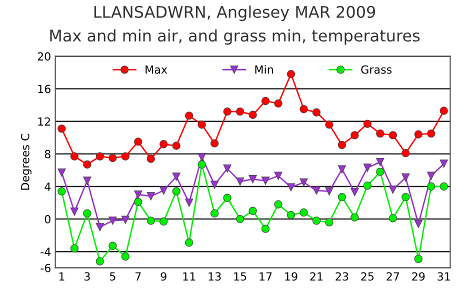 This screenshot has width=469, height=296. What do you see at coordinates (316, 276) in the screenshot?
I see `x-tick-label: 21` at bounding box center [316, 276].